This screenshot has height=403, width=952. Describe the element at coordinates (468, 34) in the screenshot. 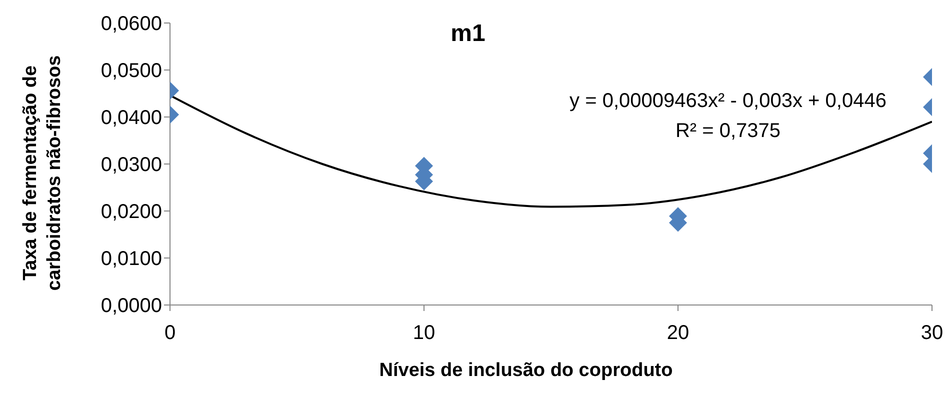

I see `chart-title: m1` at that location.